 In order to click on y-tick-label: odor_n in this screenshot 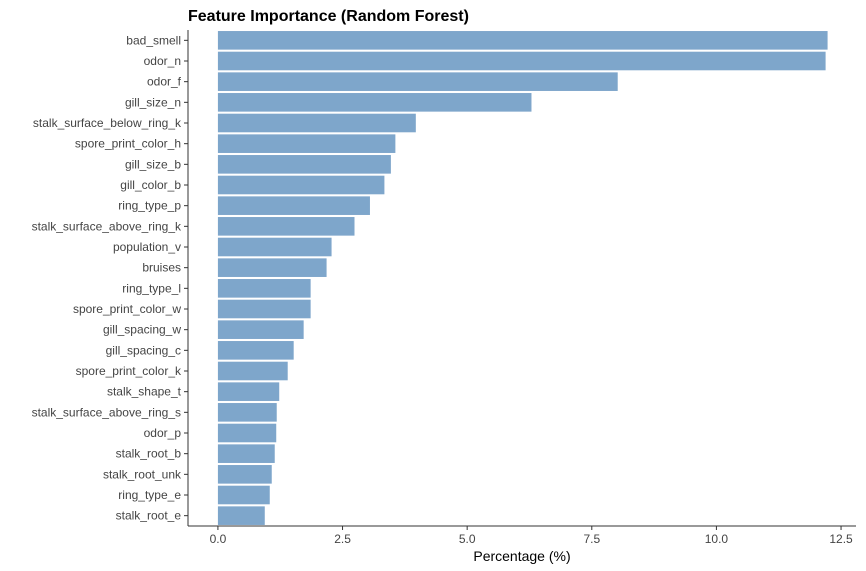, I will do `click(162, 61)`.